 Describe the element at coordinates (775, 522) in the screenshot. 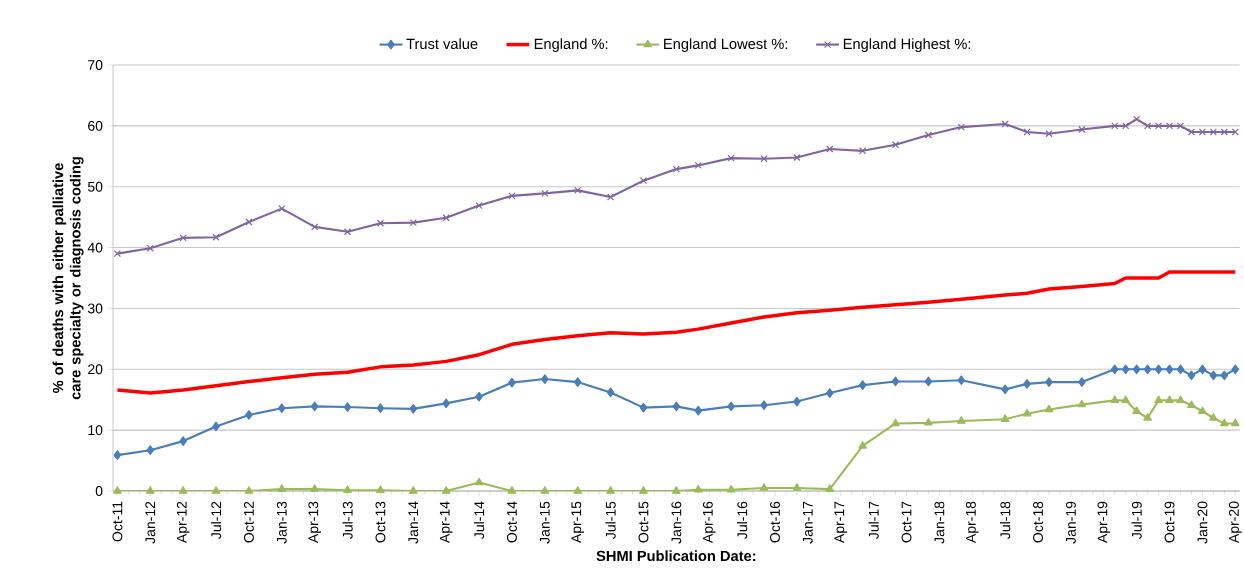

I see `x-tick-label: Oct-16` at that location.